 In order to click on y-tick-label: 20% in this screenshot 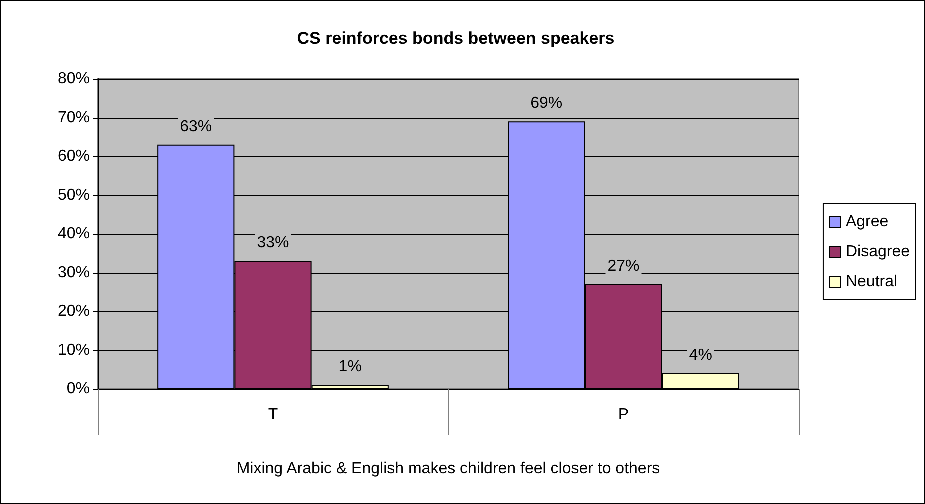, I will do `click(74, 311)`.